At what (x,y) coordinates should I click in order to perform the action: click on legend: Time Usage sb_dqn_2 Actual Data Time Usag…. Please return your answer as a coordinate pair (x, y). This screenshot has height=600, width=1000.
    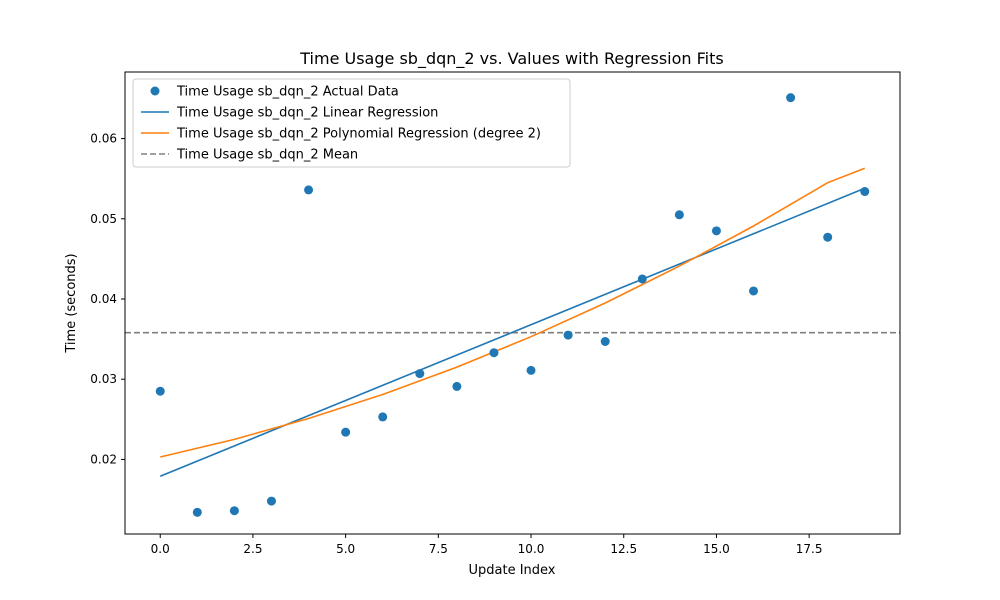
    Looking at the image, I should click on (351, 123).